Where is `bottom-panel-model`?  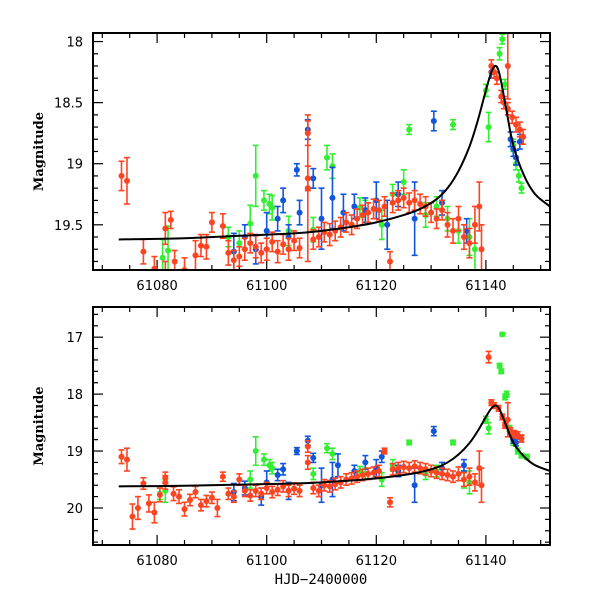
bottom-panel-model is located at coordinates (334, 446).